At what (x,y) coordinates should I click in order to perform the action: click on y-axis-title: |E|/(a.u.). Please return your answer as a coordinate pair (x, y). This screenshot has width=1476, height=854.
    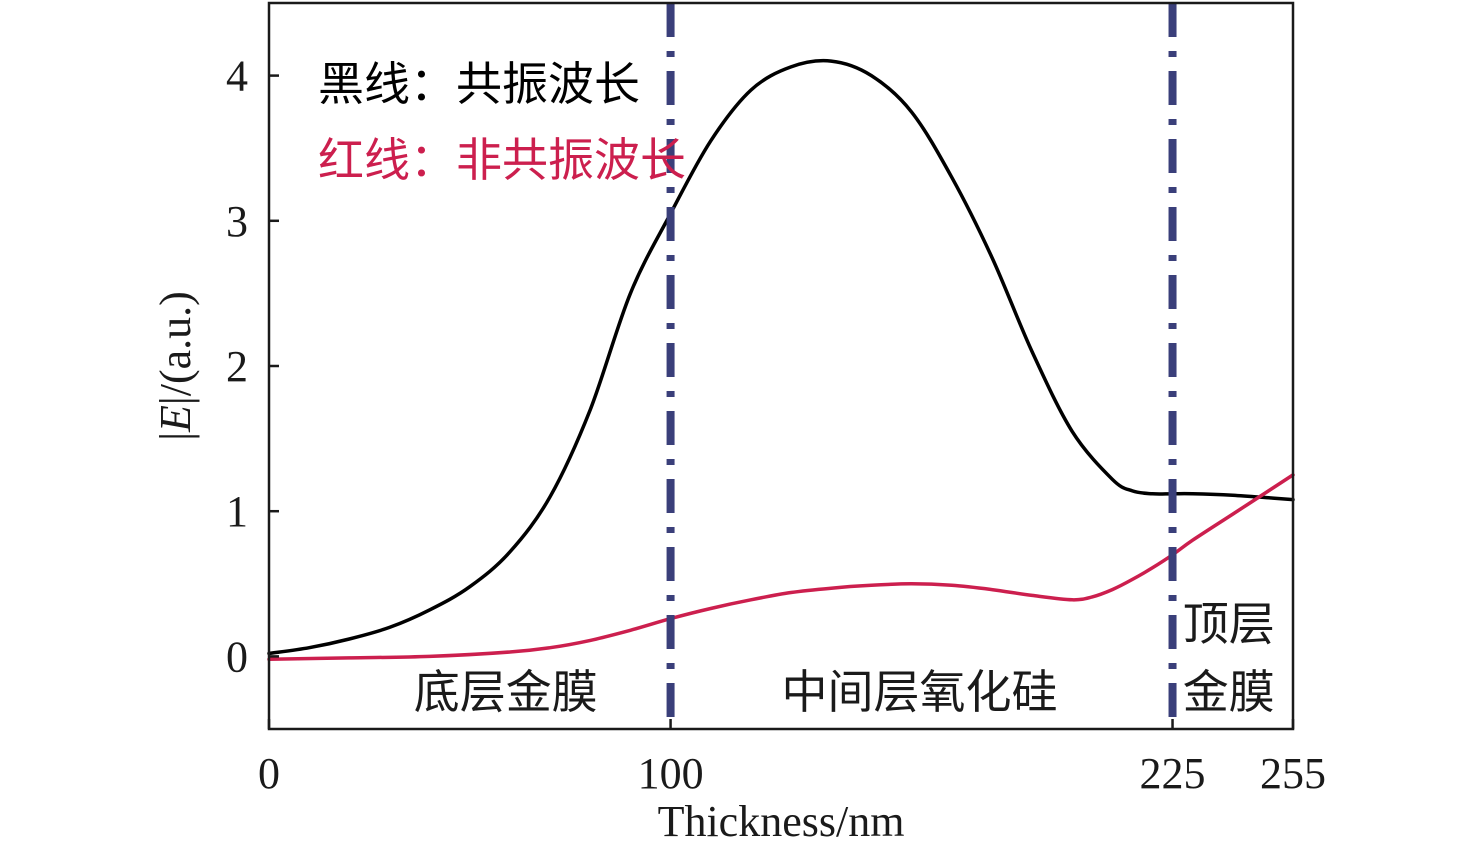
    Looking at the image, I should click on (175, 366).